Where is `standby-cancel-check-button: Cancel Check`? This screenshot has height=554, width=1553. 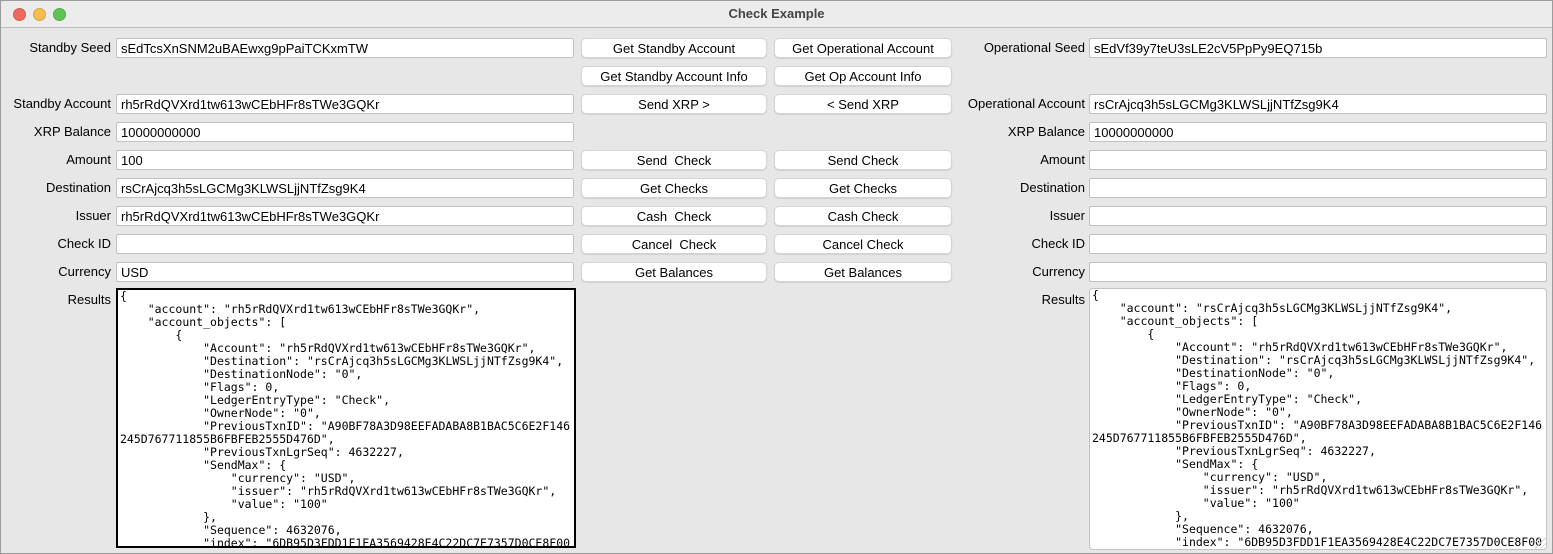
standby-cancel-check-button: Cancel Check is located at coordinates (674, 244).